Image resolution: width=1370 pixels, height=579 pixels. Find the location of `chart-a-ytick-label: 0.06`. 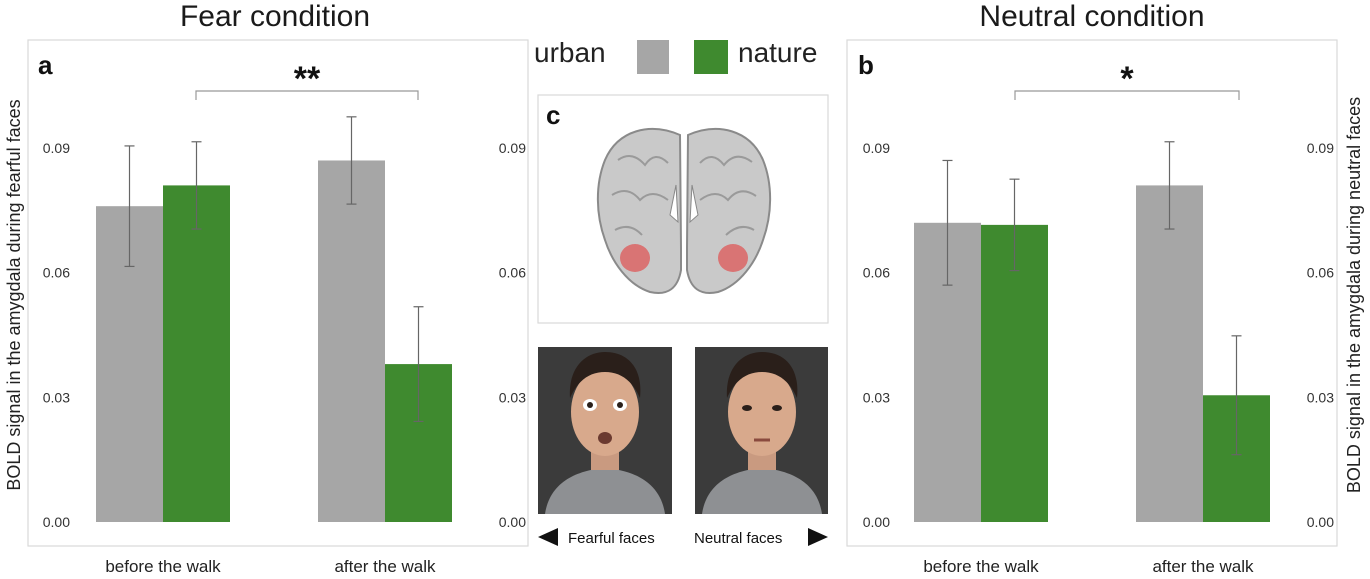

chart-a-ytick-label: 0.06 is located at coordinates (56, 273).